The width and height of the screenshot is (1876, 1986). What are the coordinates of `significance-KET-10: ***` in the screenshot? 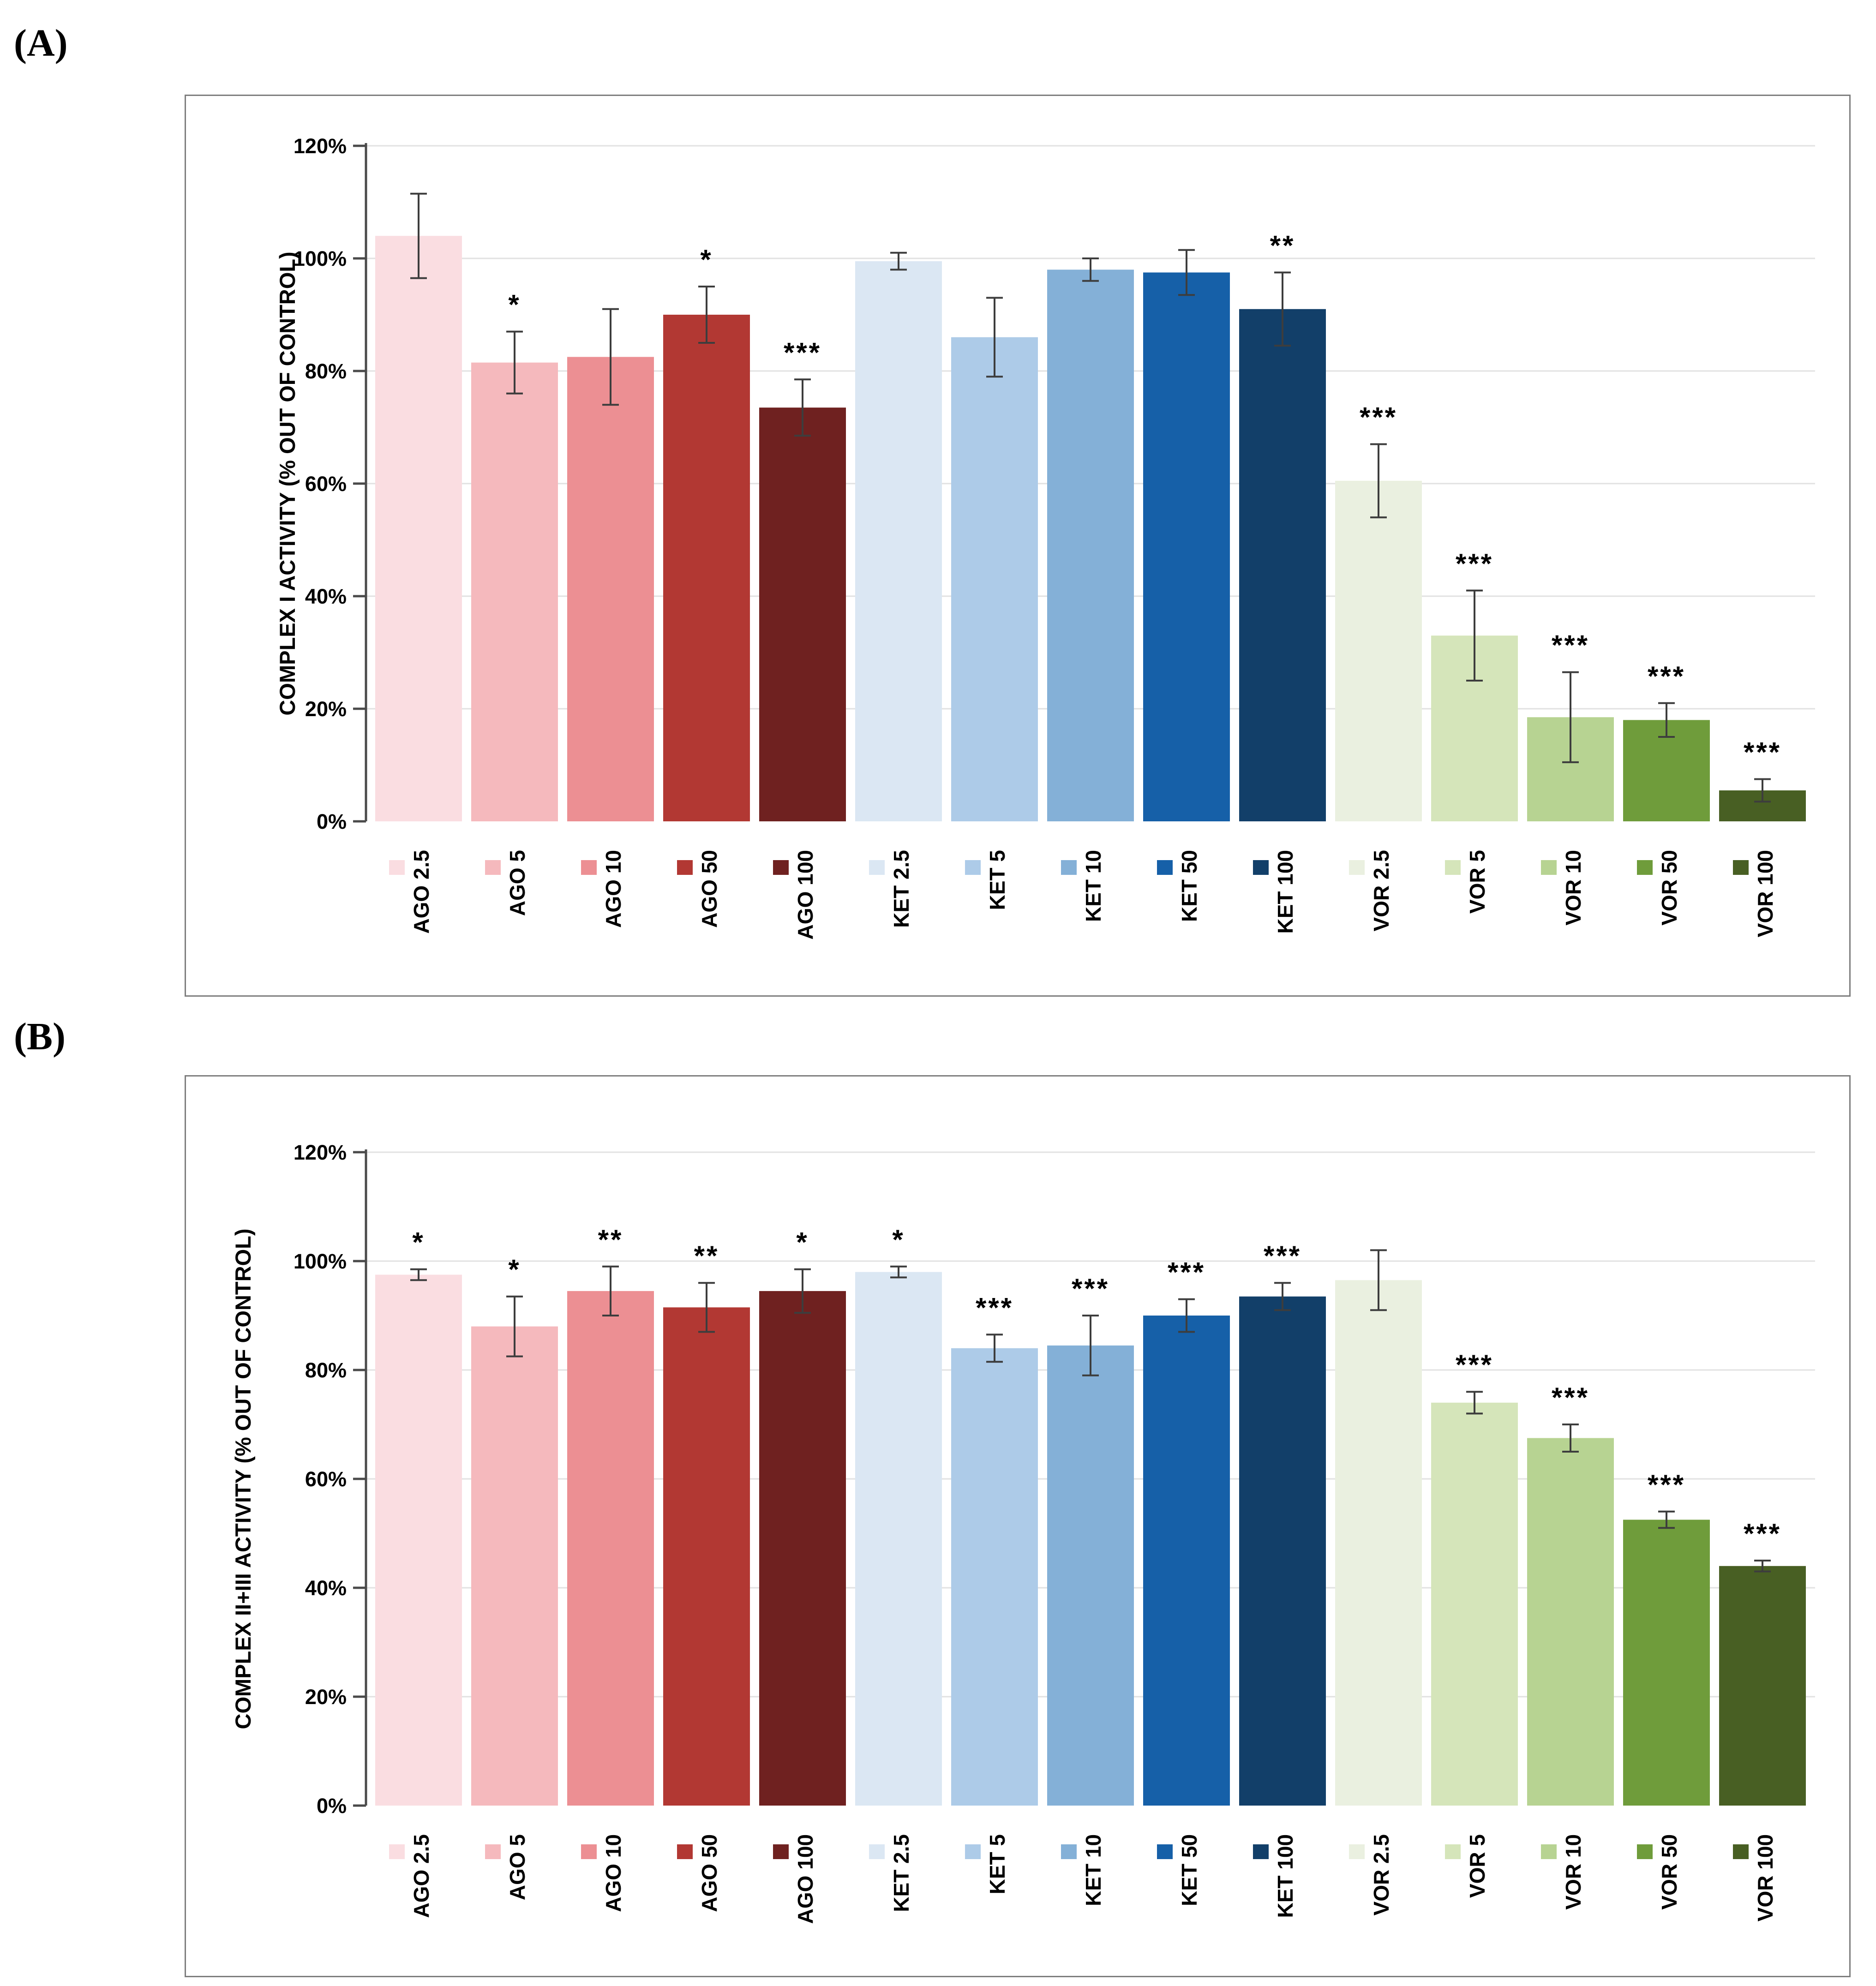 It's located at (1090, 1288).